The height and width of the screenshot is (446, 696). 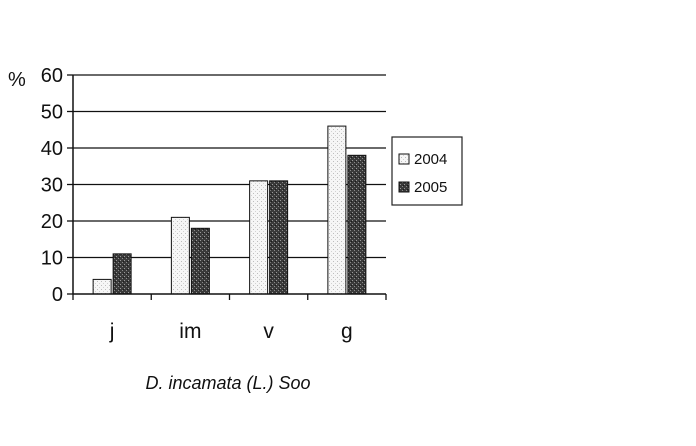 What do you see at coordinates (52, 186) in the screenshot?
I see `y-tick-label: 30` at bounding box center [52, 186].